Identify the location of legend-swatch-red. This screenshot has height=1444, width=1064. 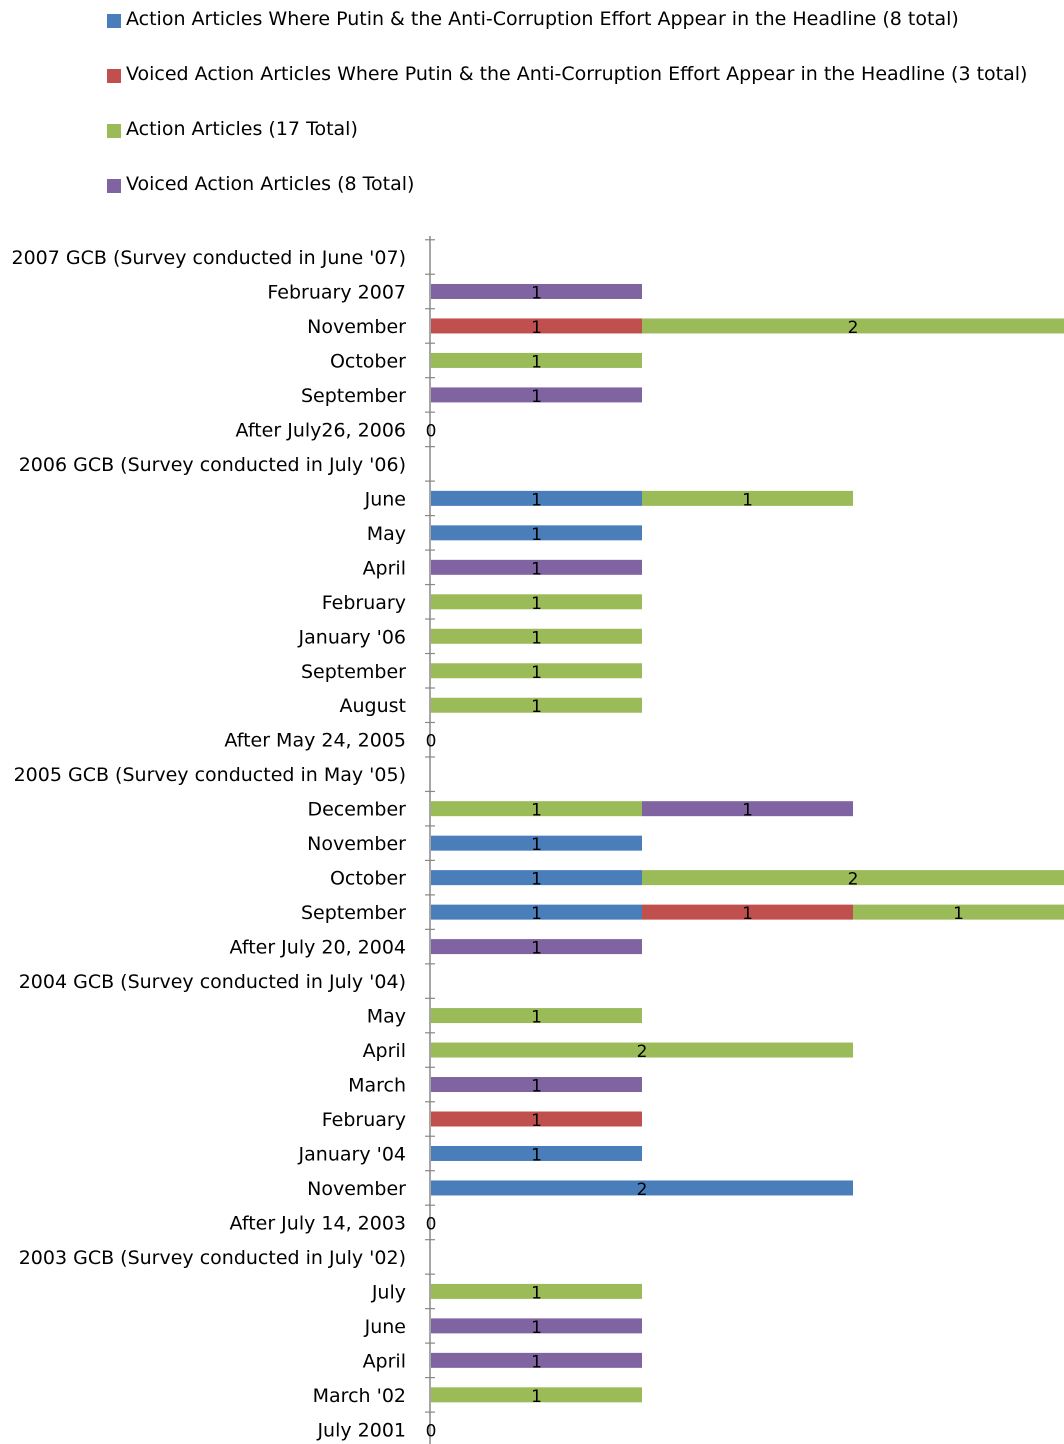
(114, 76).